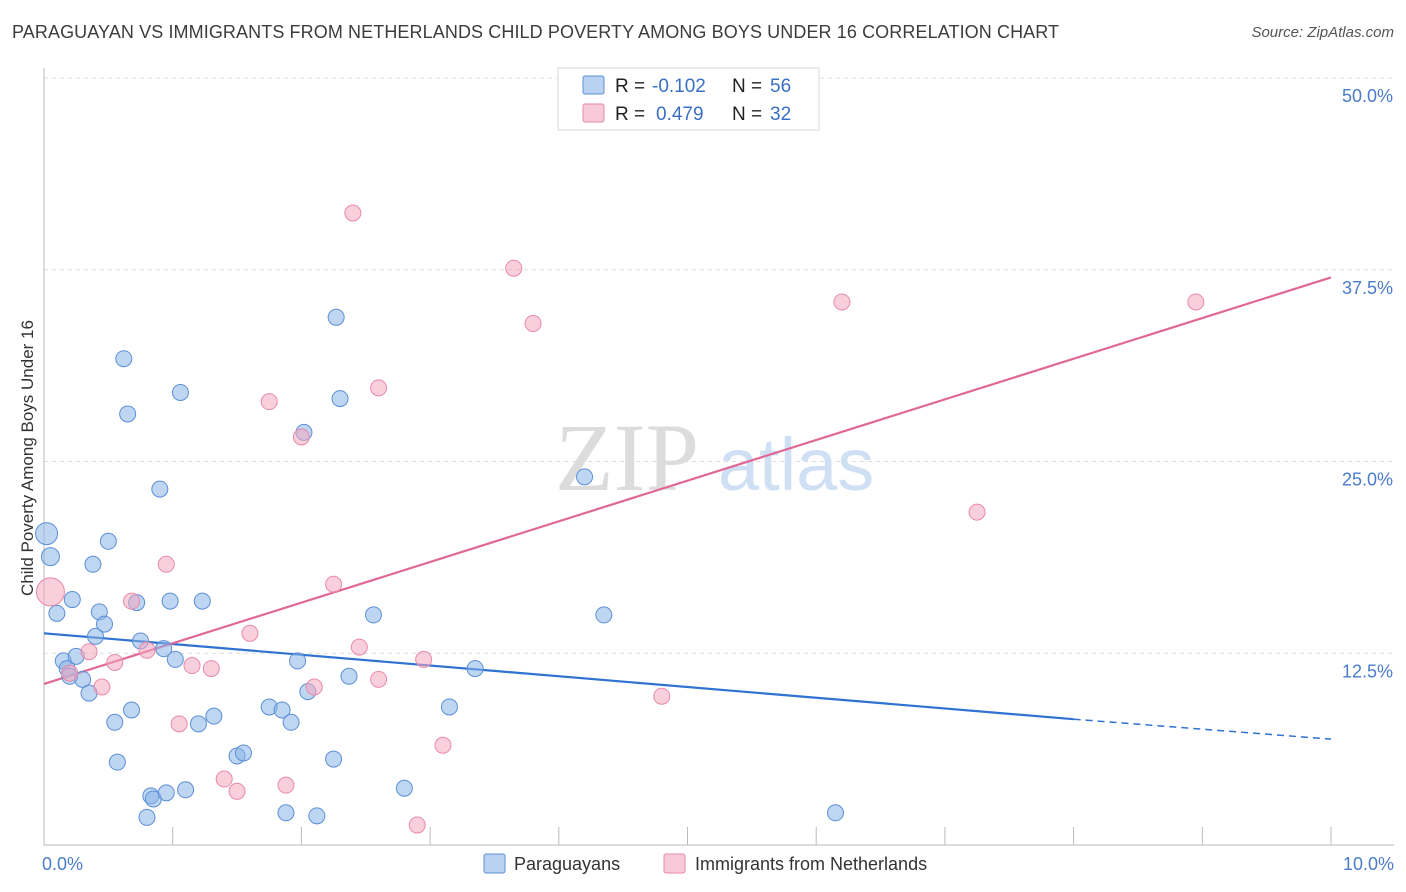  What do you see at coordinates (27, 458) in the screenshot?
I see `y-axis-label: Child Poverty Among Boys Under 16` at bounding box center [27, 458].